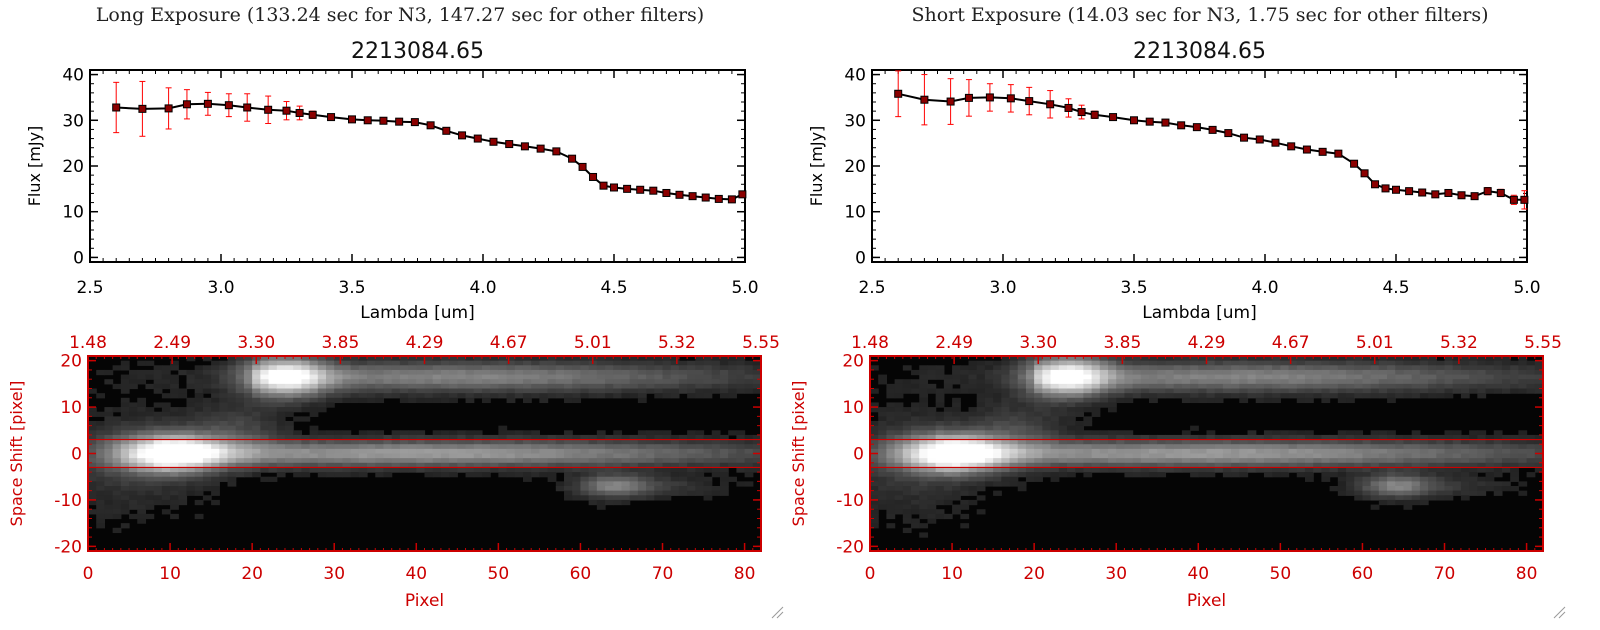 The height and width of the screenshot is (630, 1600). I want to click on pixel-tick-label: 60, so click(581, 574).